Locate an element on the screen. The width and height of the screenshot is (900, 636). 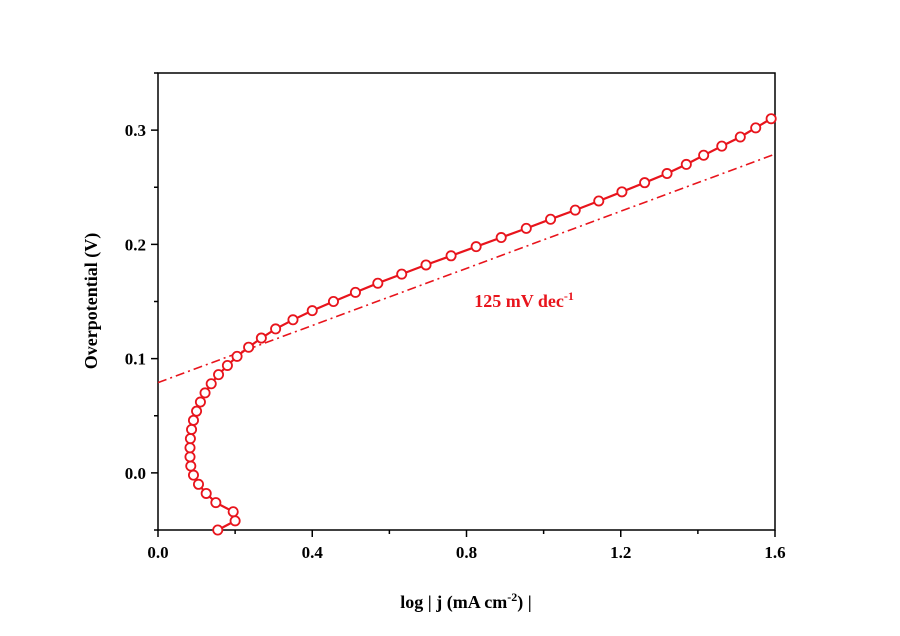
y-tick-label: 0.0 is located at coordinates (135, 473).